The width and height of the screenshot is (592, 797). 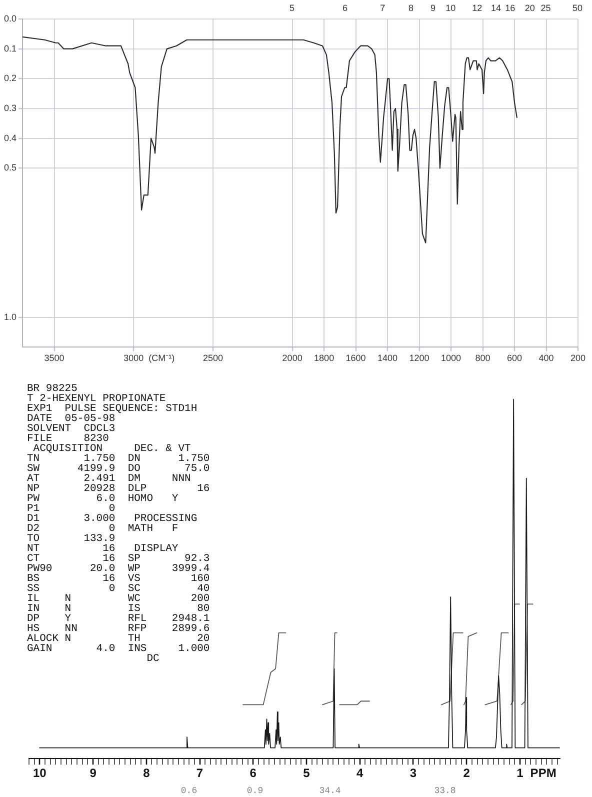 What do you see at coordinates (445, 791) in the screenshot?
I see `text: 33.8` at bounding box center [445, 791].